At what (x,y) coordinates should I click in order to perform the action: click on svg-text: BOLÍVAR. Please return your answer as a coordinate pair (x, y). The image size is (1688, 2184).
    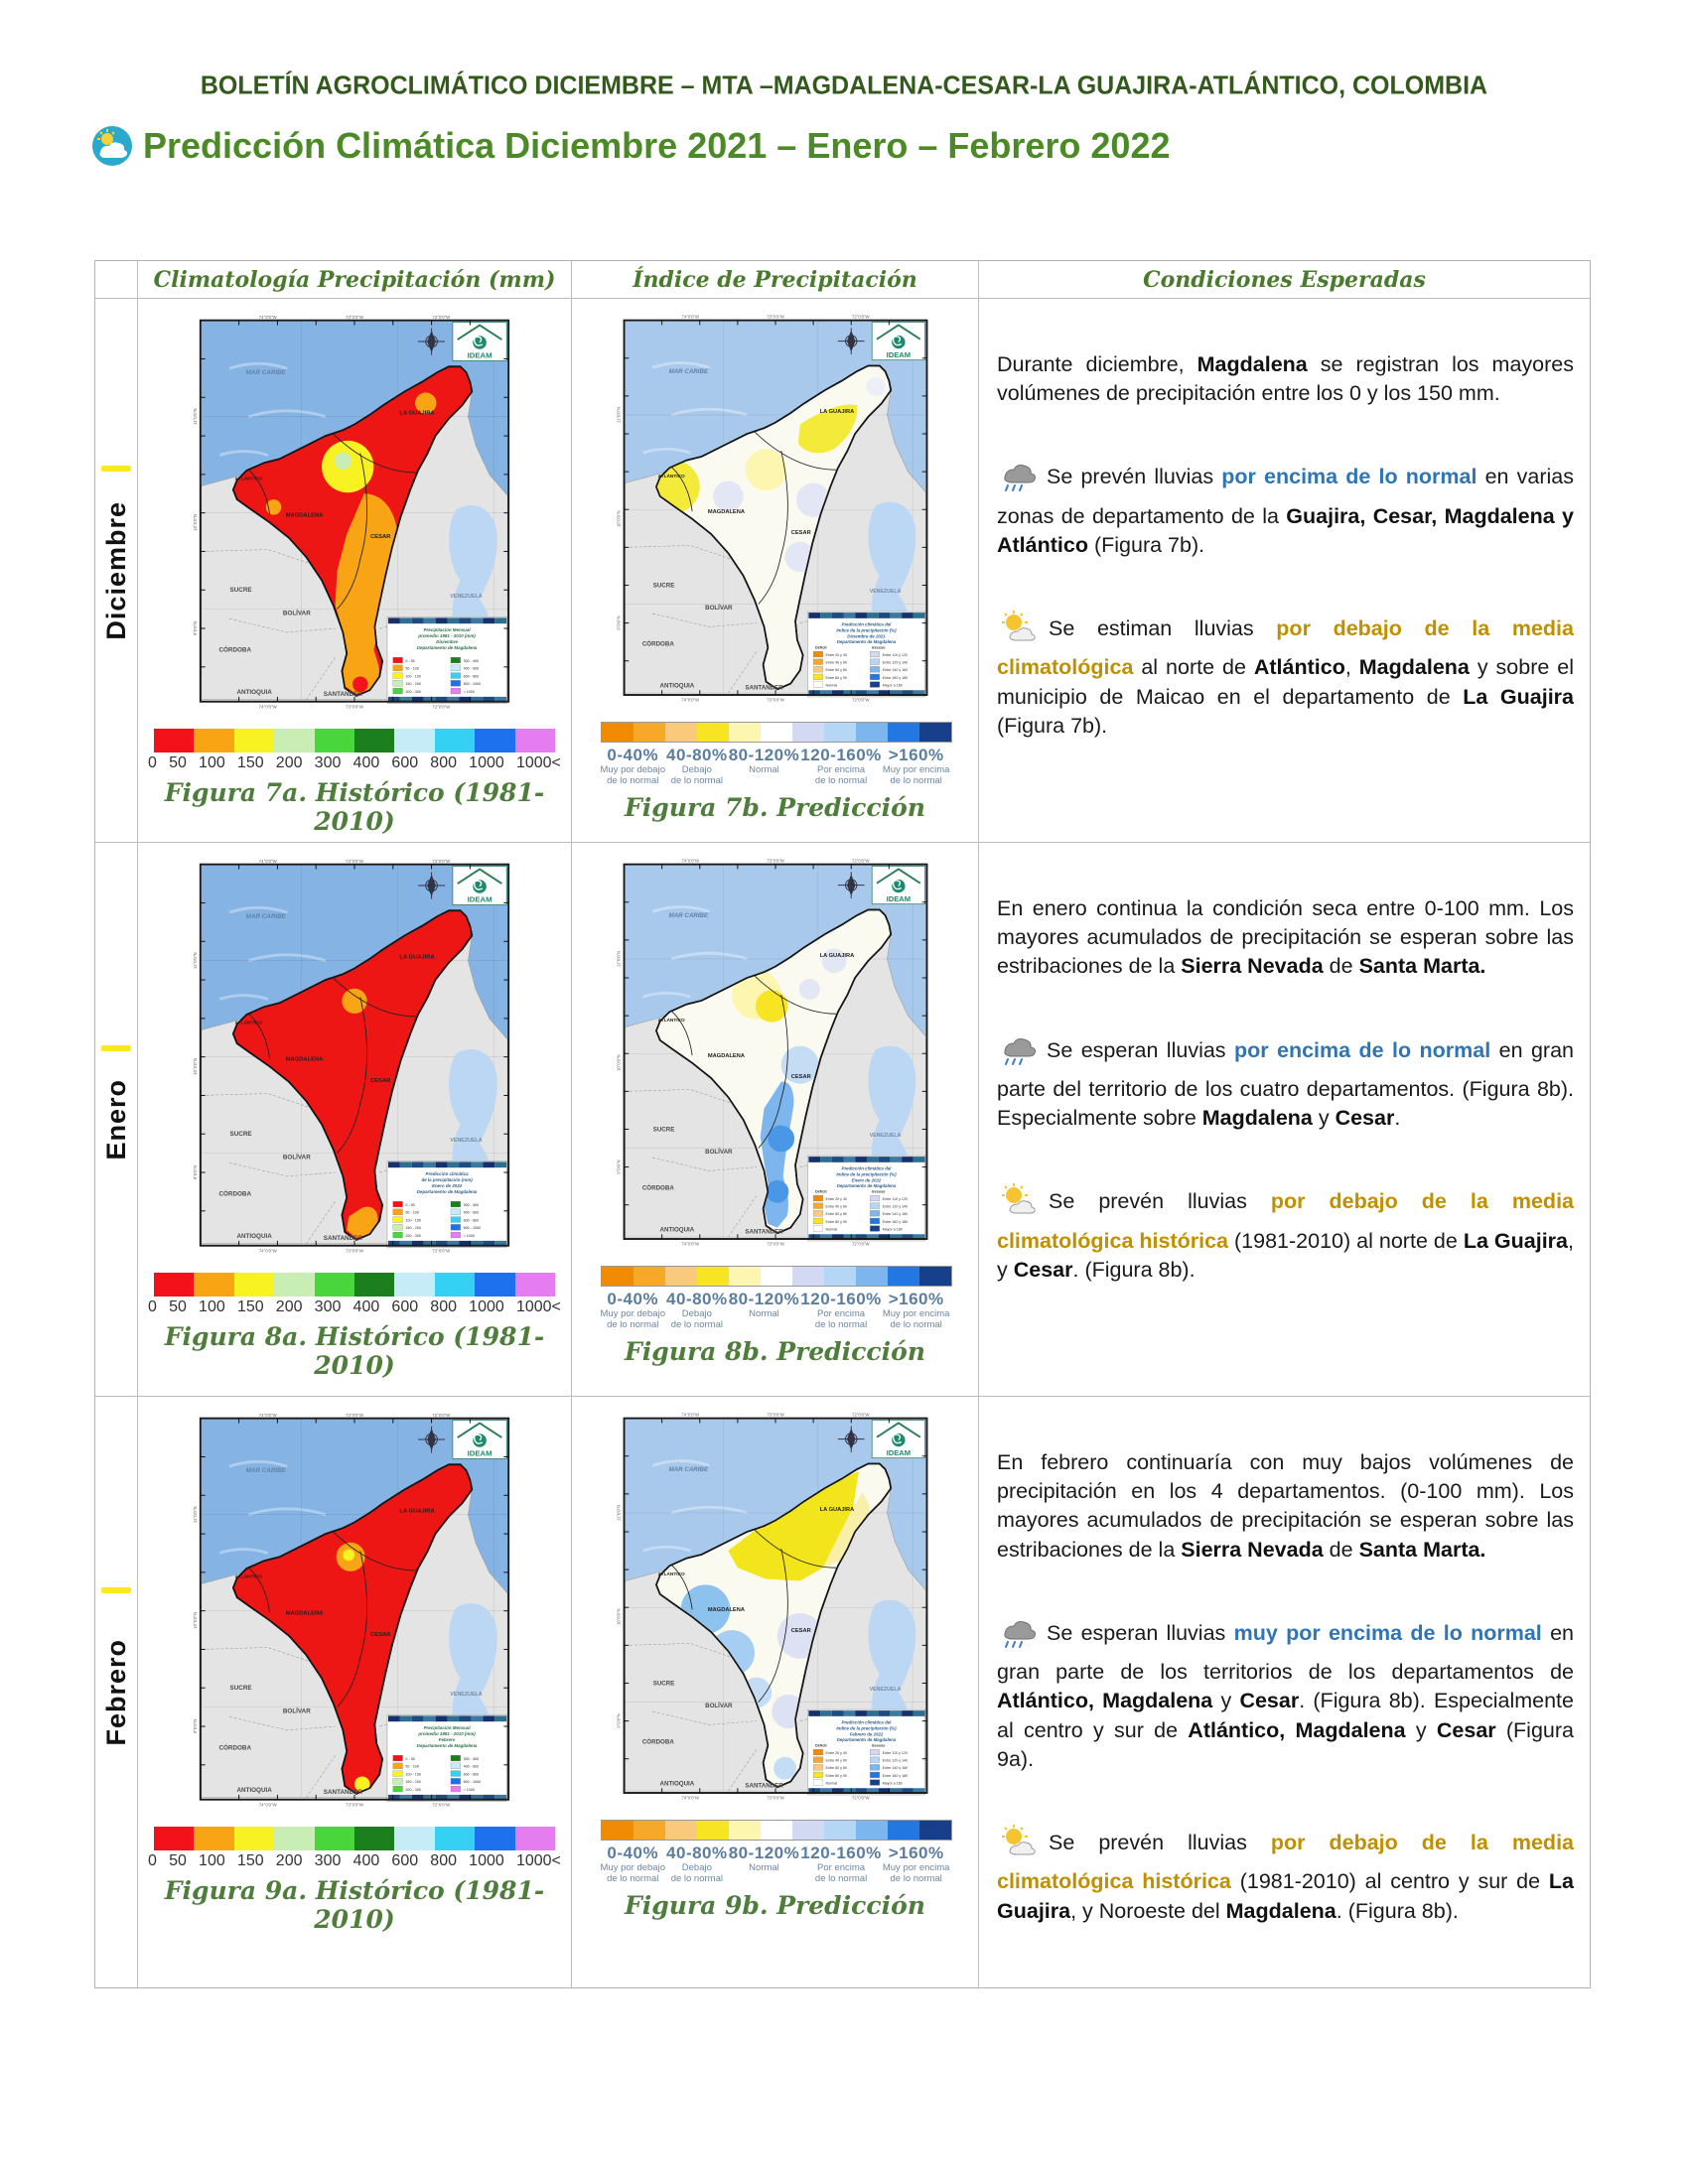
    Looking at the image, I should click on (297, 612).